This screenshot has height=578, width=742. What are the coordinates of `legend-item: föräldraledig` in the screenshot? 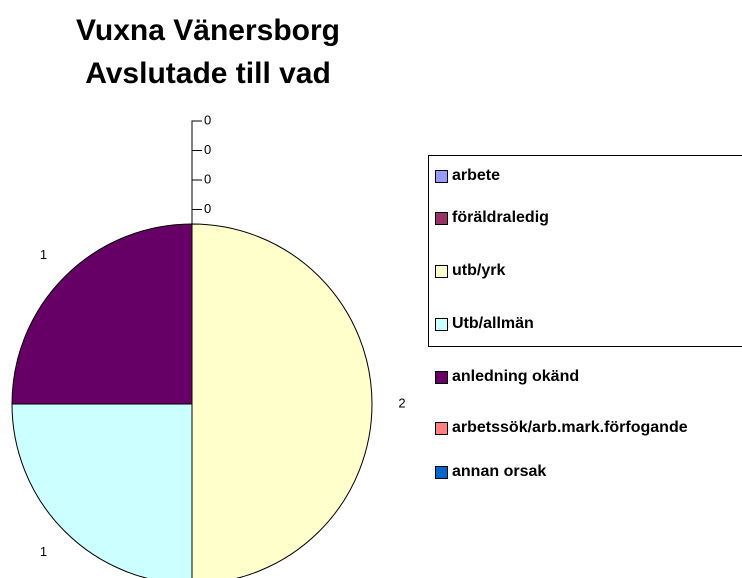 It's located at (570, 217).